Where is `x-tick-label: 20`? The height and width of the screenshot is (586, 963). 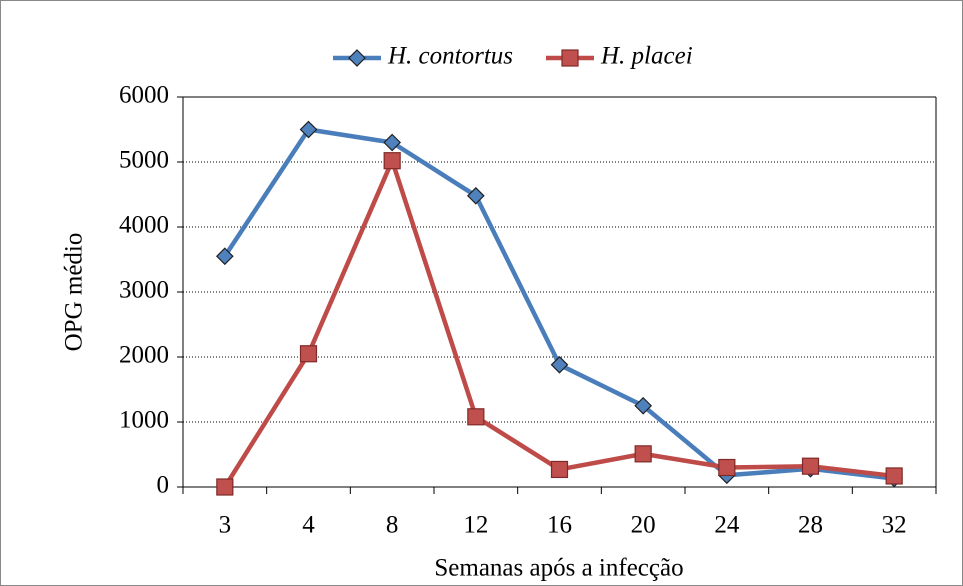 x-tick-label: 20 is located at coordinates (643, 525).